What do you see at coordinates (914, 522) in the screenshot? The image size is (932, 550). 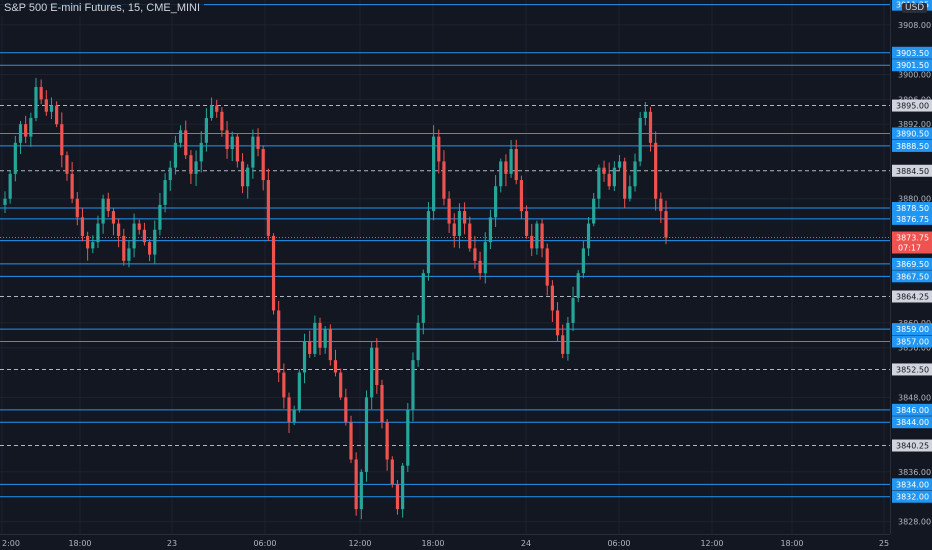 I see `price-tick-label: 3828.00` at bounding box center [914, 522].